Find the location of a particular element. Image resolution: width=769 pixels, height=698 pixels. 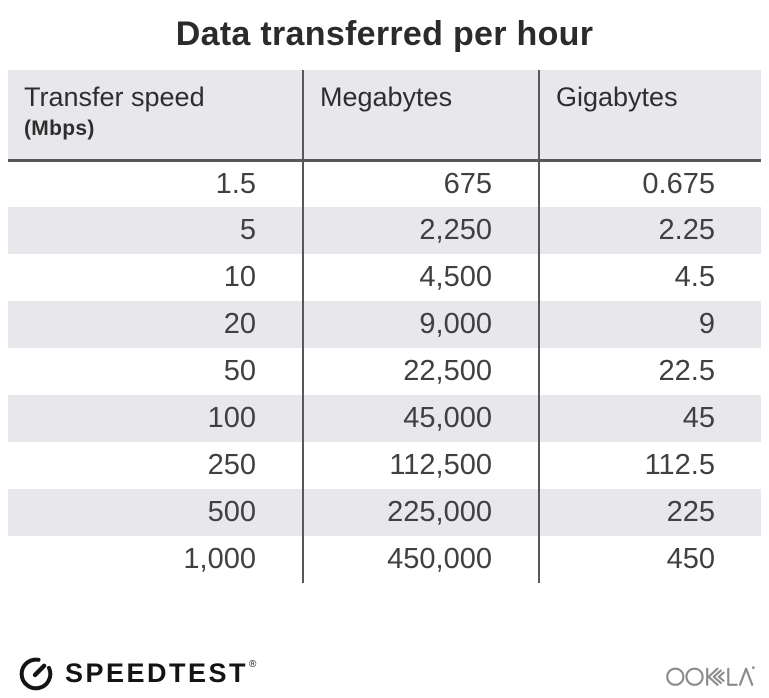

table-row: 10 4,500 4.5 is located at coordinates (384, 277).